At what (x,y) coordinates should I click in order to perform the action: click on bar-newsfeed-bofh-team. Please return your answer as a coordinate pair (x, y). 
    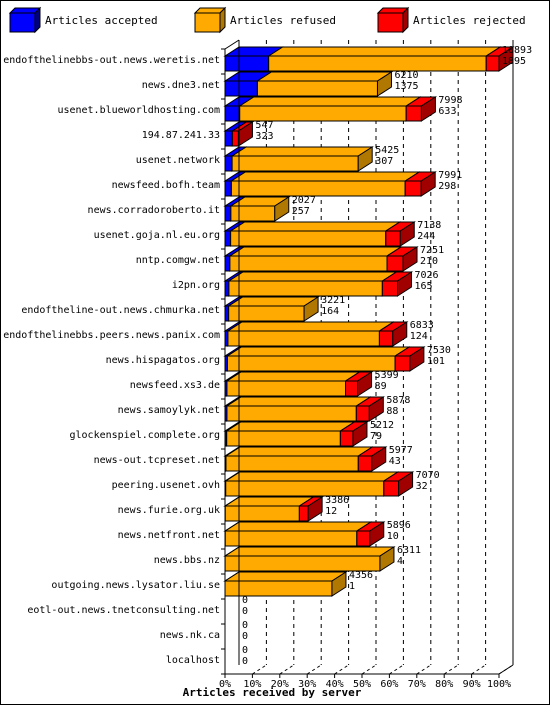
    Looking at the image, I should click on (330, 184).